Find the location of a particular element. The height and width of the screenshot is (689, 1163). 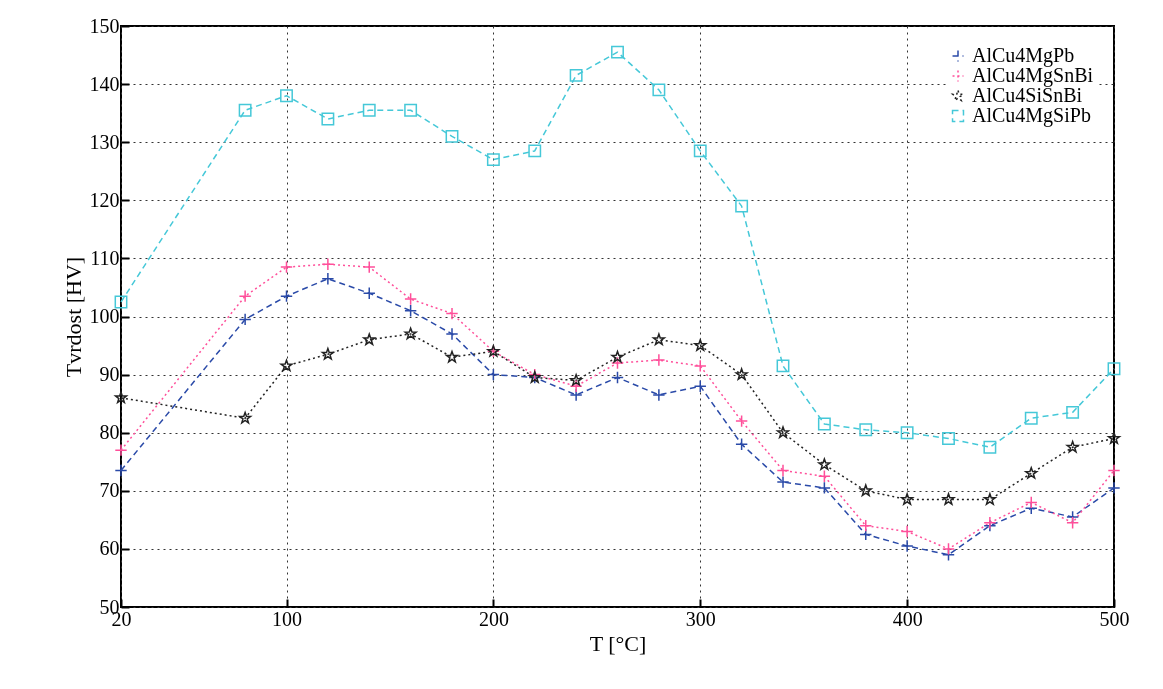

y-tick-label: 120 is located at coordinates (104, 199).